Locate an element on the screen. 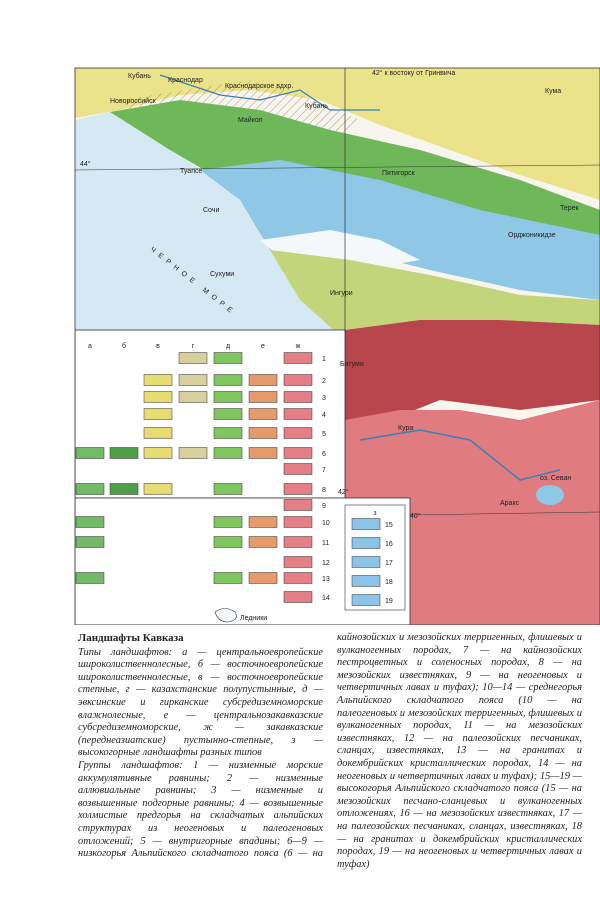 This screenshot has width=600, height=915. glacier-symbol is located at coordinates (225, 615).